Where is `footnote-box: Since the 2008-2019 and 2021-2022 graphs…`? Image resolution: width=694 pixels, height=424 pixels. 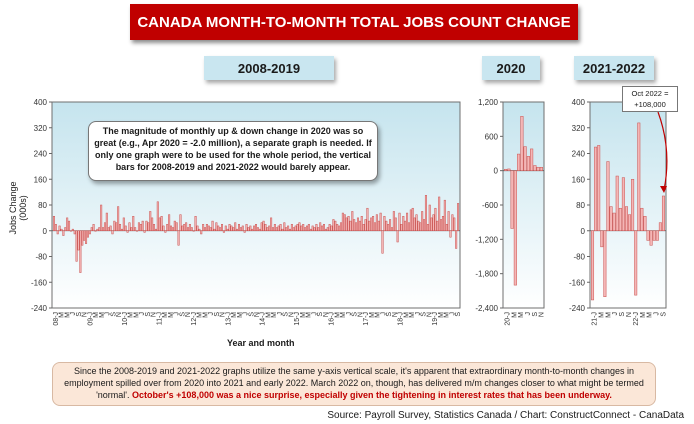 footnote-box: Since the 2008-2019 and 2021-2022 graphs… is located at coordinates (354, 384).